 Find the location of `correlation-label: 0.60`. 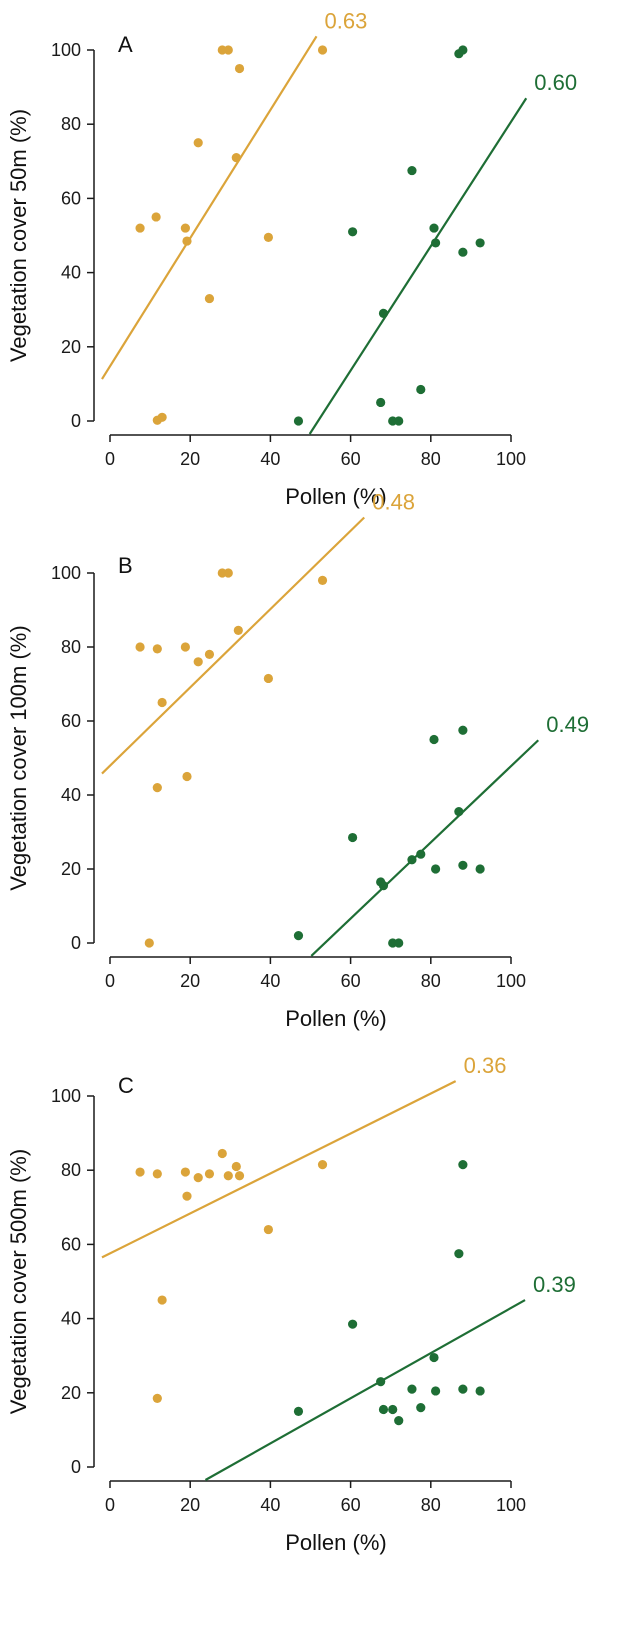

correlation-label: 0.60 is located at coordinates (555, 82).